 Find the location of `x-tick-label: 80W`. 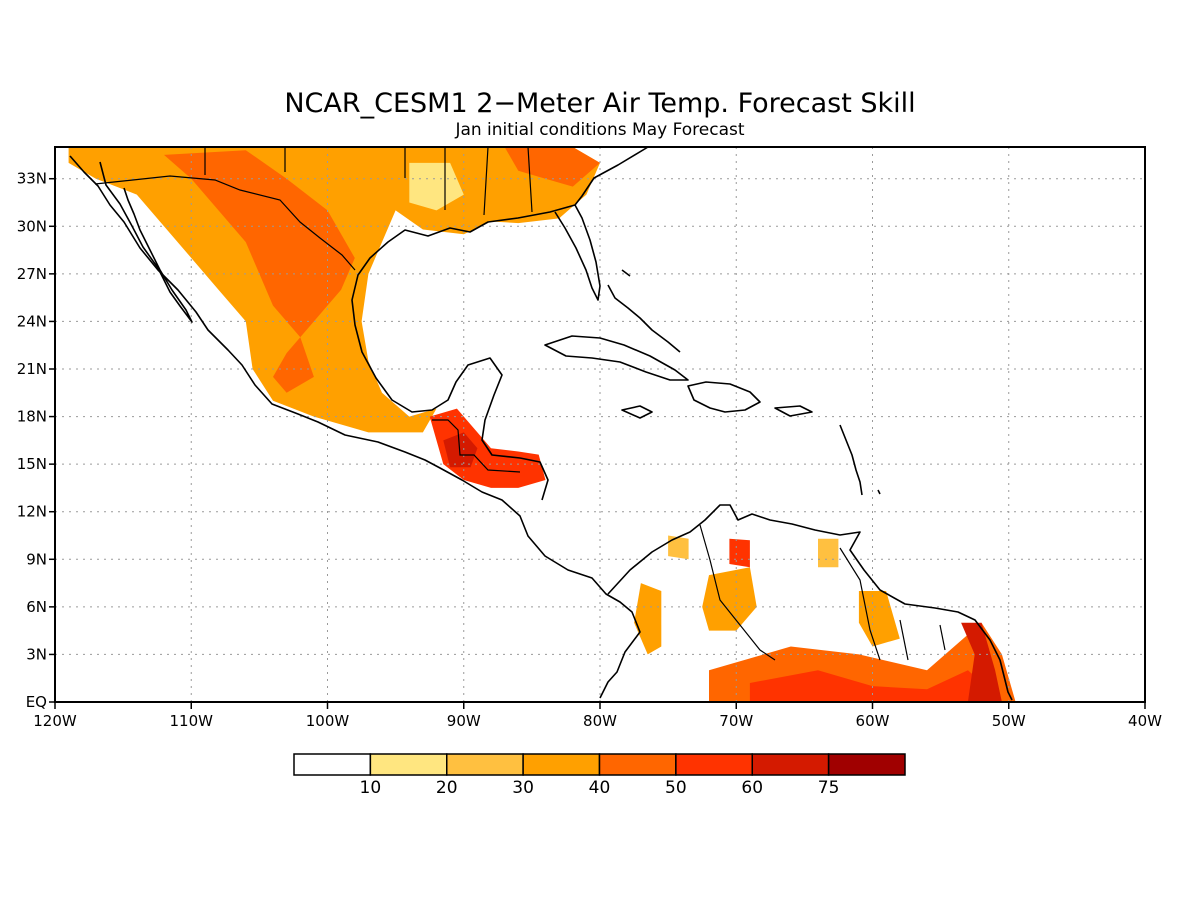

x-tick-label: 80W is located at coordinates (600, 721).